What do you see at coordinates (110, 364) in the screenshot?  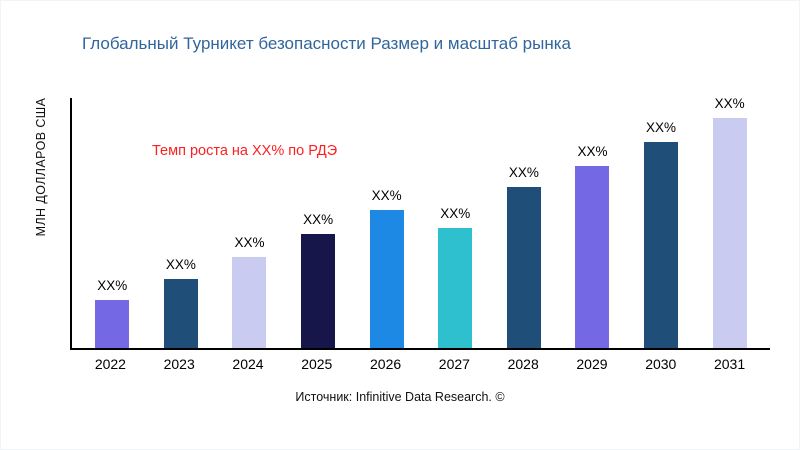 I see `x-tick-2022: 2022` at bounding box center [110, 364].